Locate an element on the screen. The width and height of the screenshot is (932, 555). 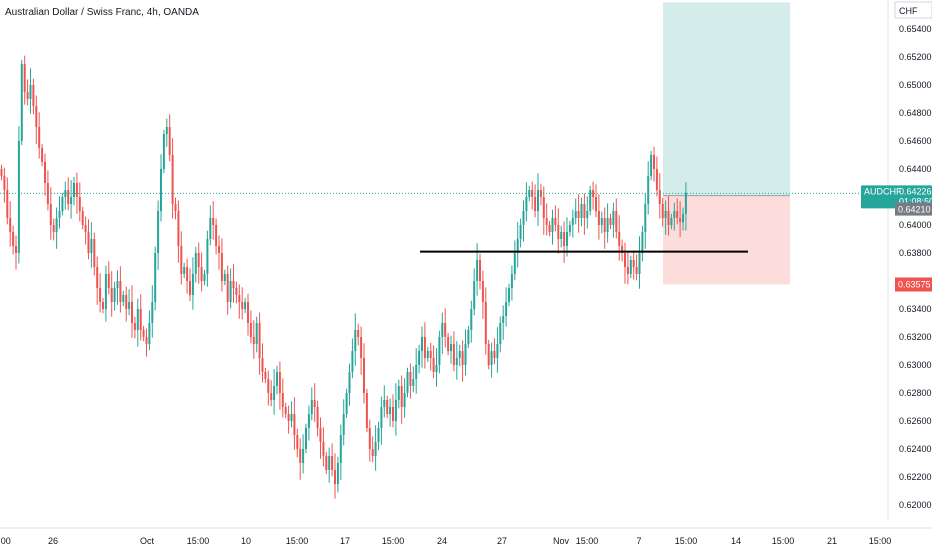
profit-zone is located at coordinates (726, 99).